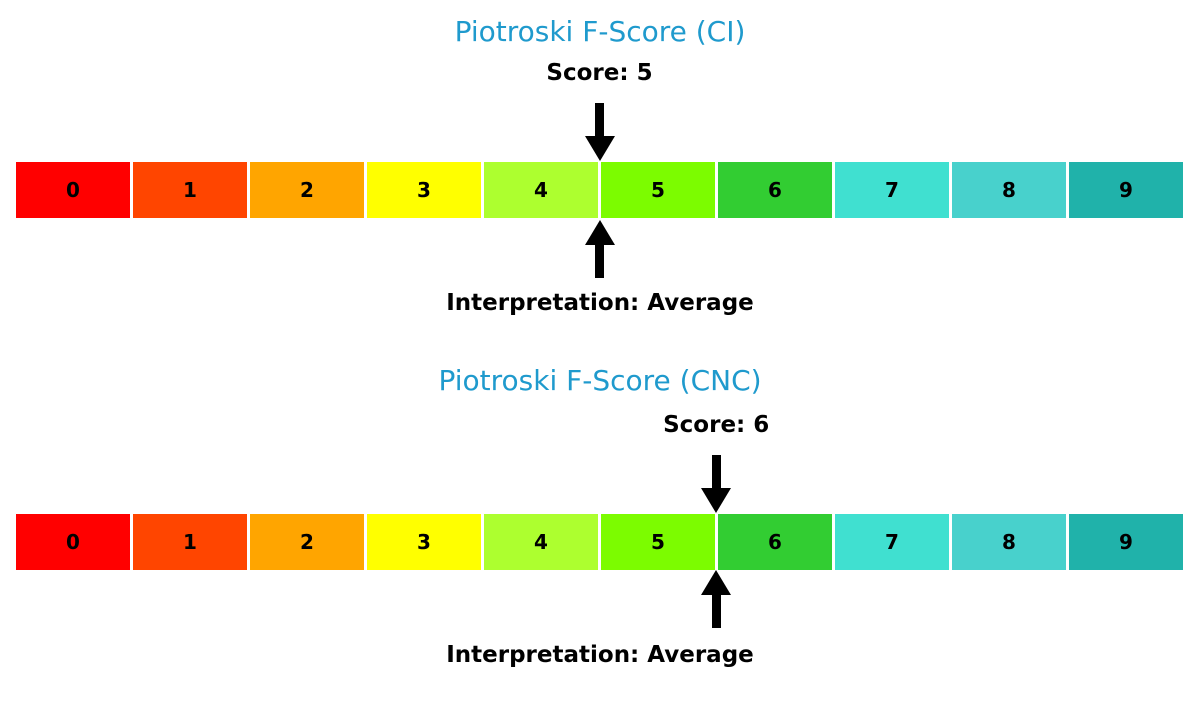 This screenshot has height=702, width=1200. What do you see at coordinates (599, 542) in the screenshot?
I see `score-color-bar-cnc: 0 1 2 3 4 5 6 7 8 9` at bounding box center [599, 542].